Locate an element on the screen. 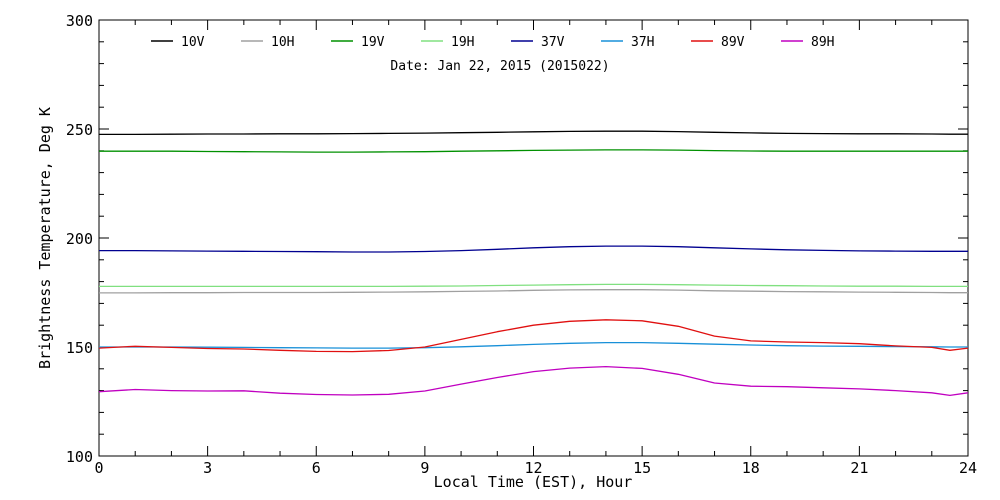 The width and height of the screenshot is (1000, 500). series-line-10h is located at coordinates (533, 291).